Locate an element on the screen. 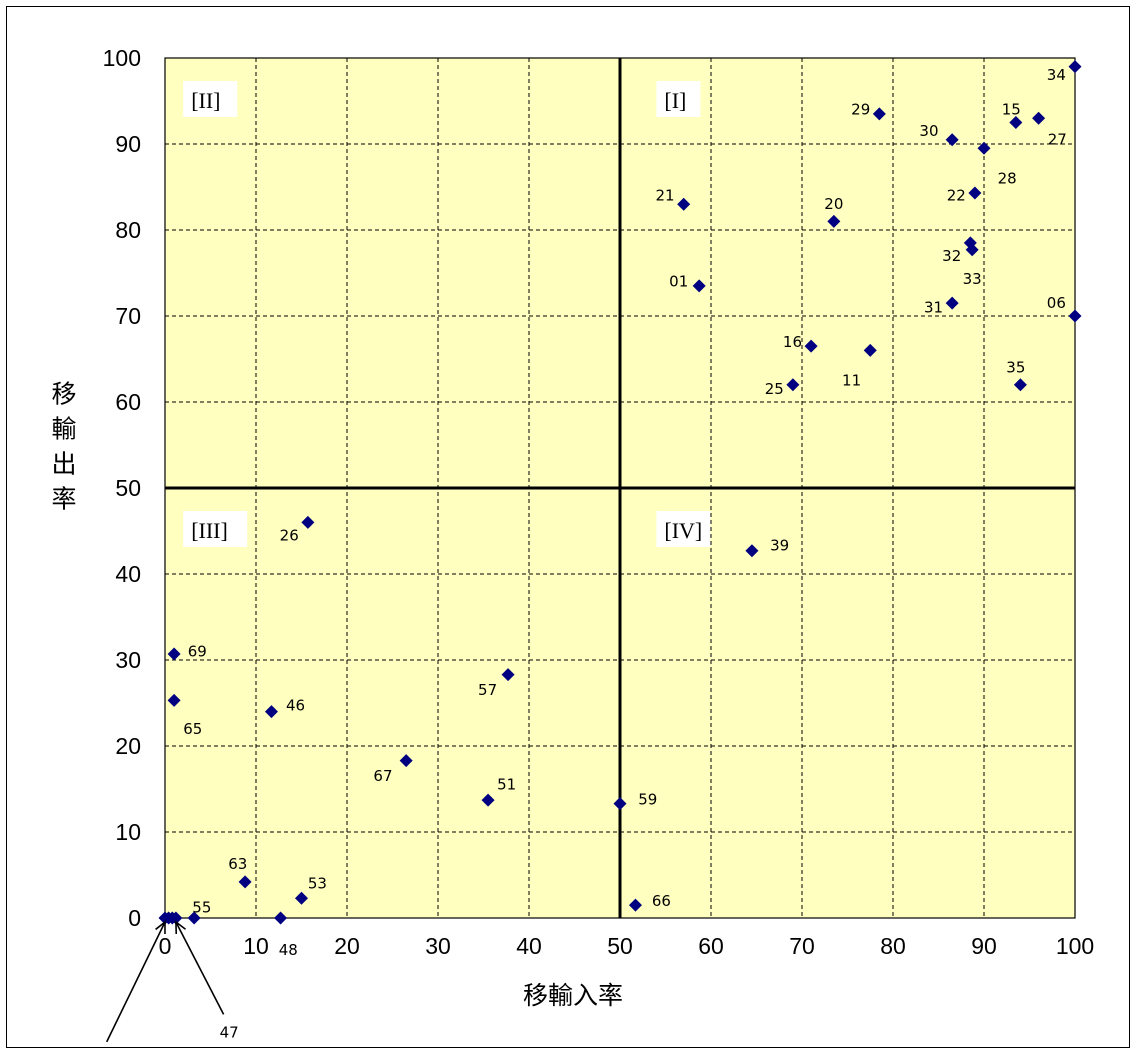 The height and width of the screenshot is (1054, 1134). data-point-label: 65 is located at coordinates (192, 729).